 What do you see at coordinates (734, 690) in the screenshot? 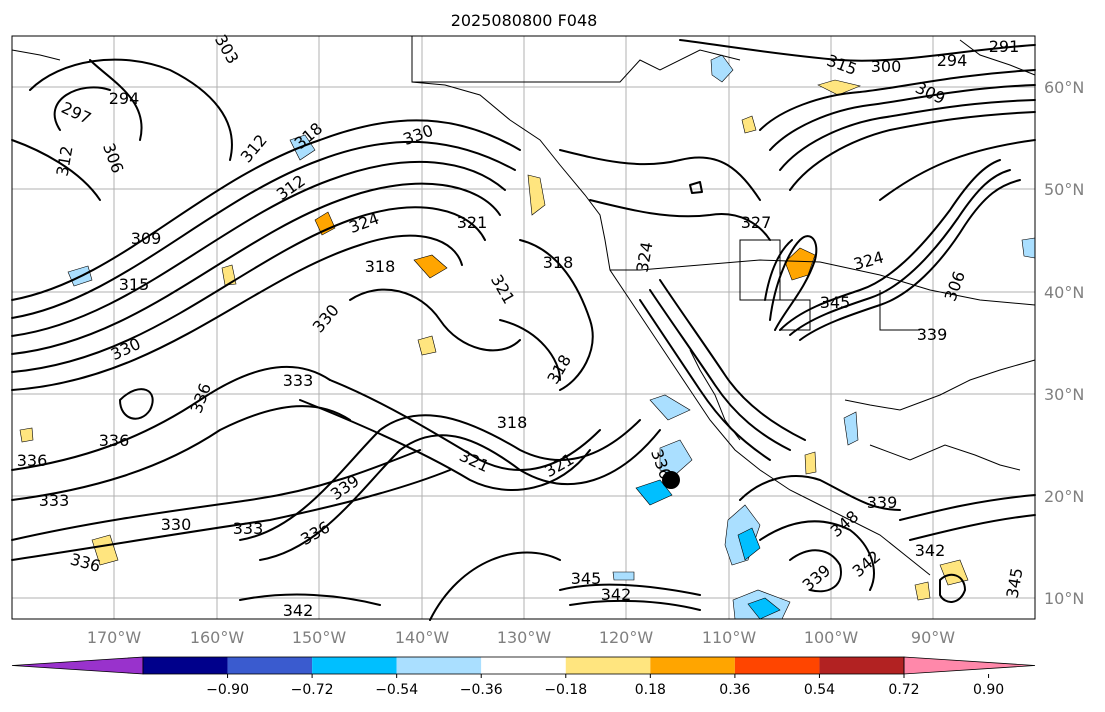
I see `colorbar-tick-label: 0.36` at bounding box center [734, 690].